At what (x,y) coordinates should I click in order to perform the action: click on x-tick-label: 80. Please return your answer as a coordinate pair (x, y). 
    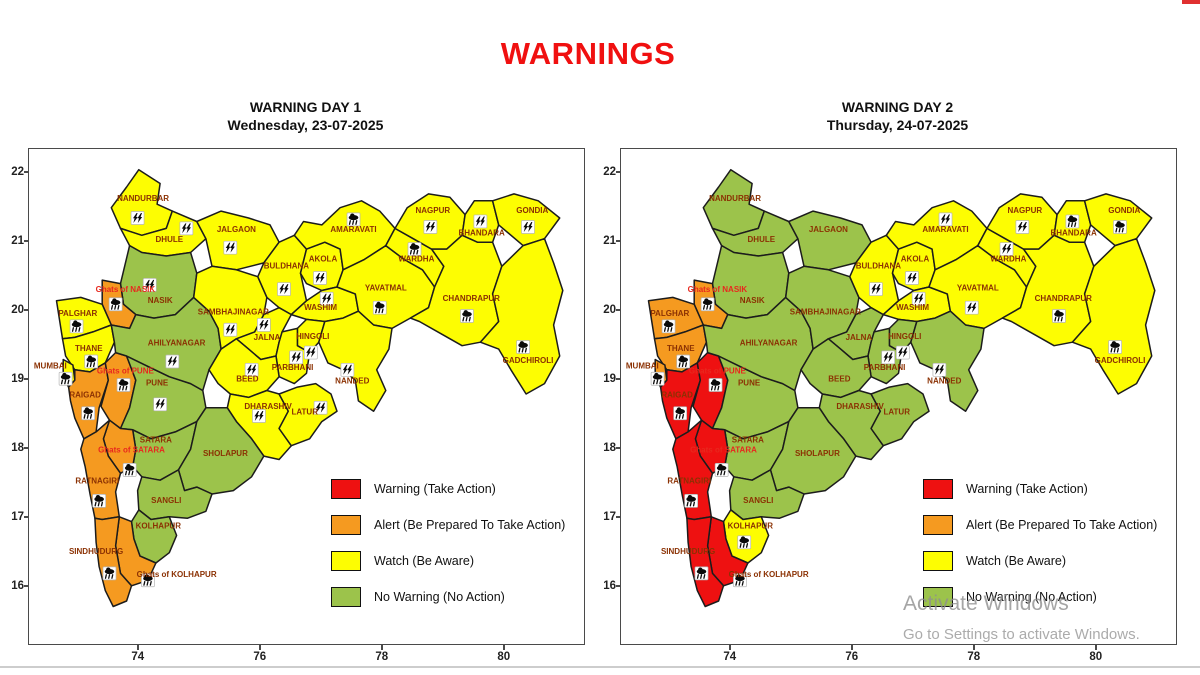
    Looking at the image, I should click on (504, 657).